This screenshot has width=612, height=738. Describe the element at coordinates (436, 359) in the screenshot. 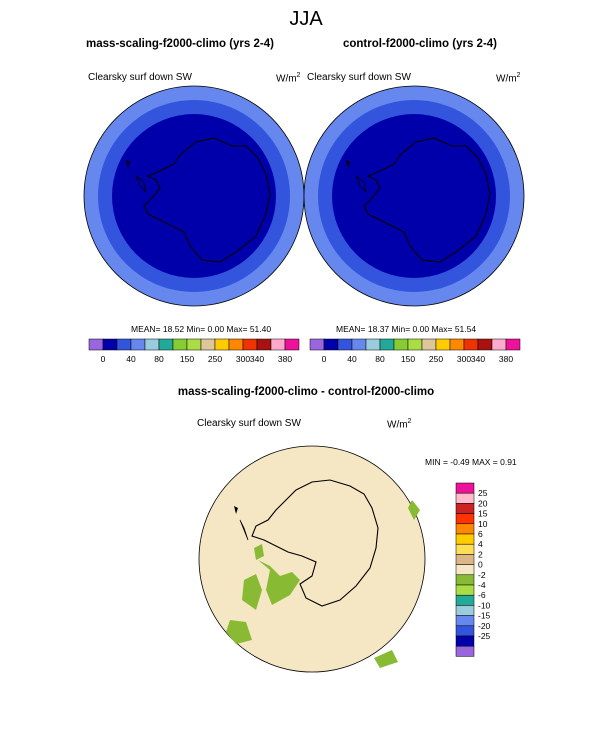

I see `right-colorbar-tick-label: 250` at that location.